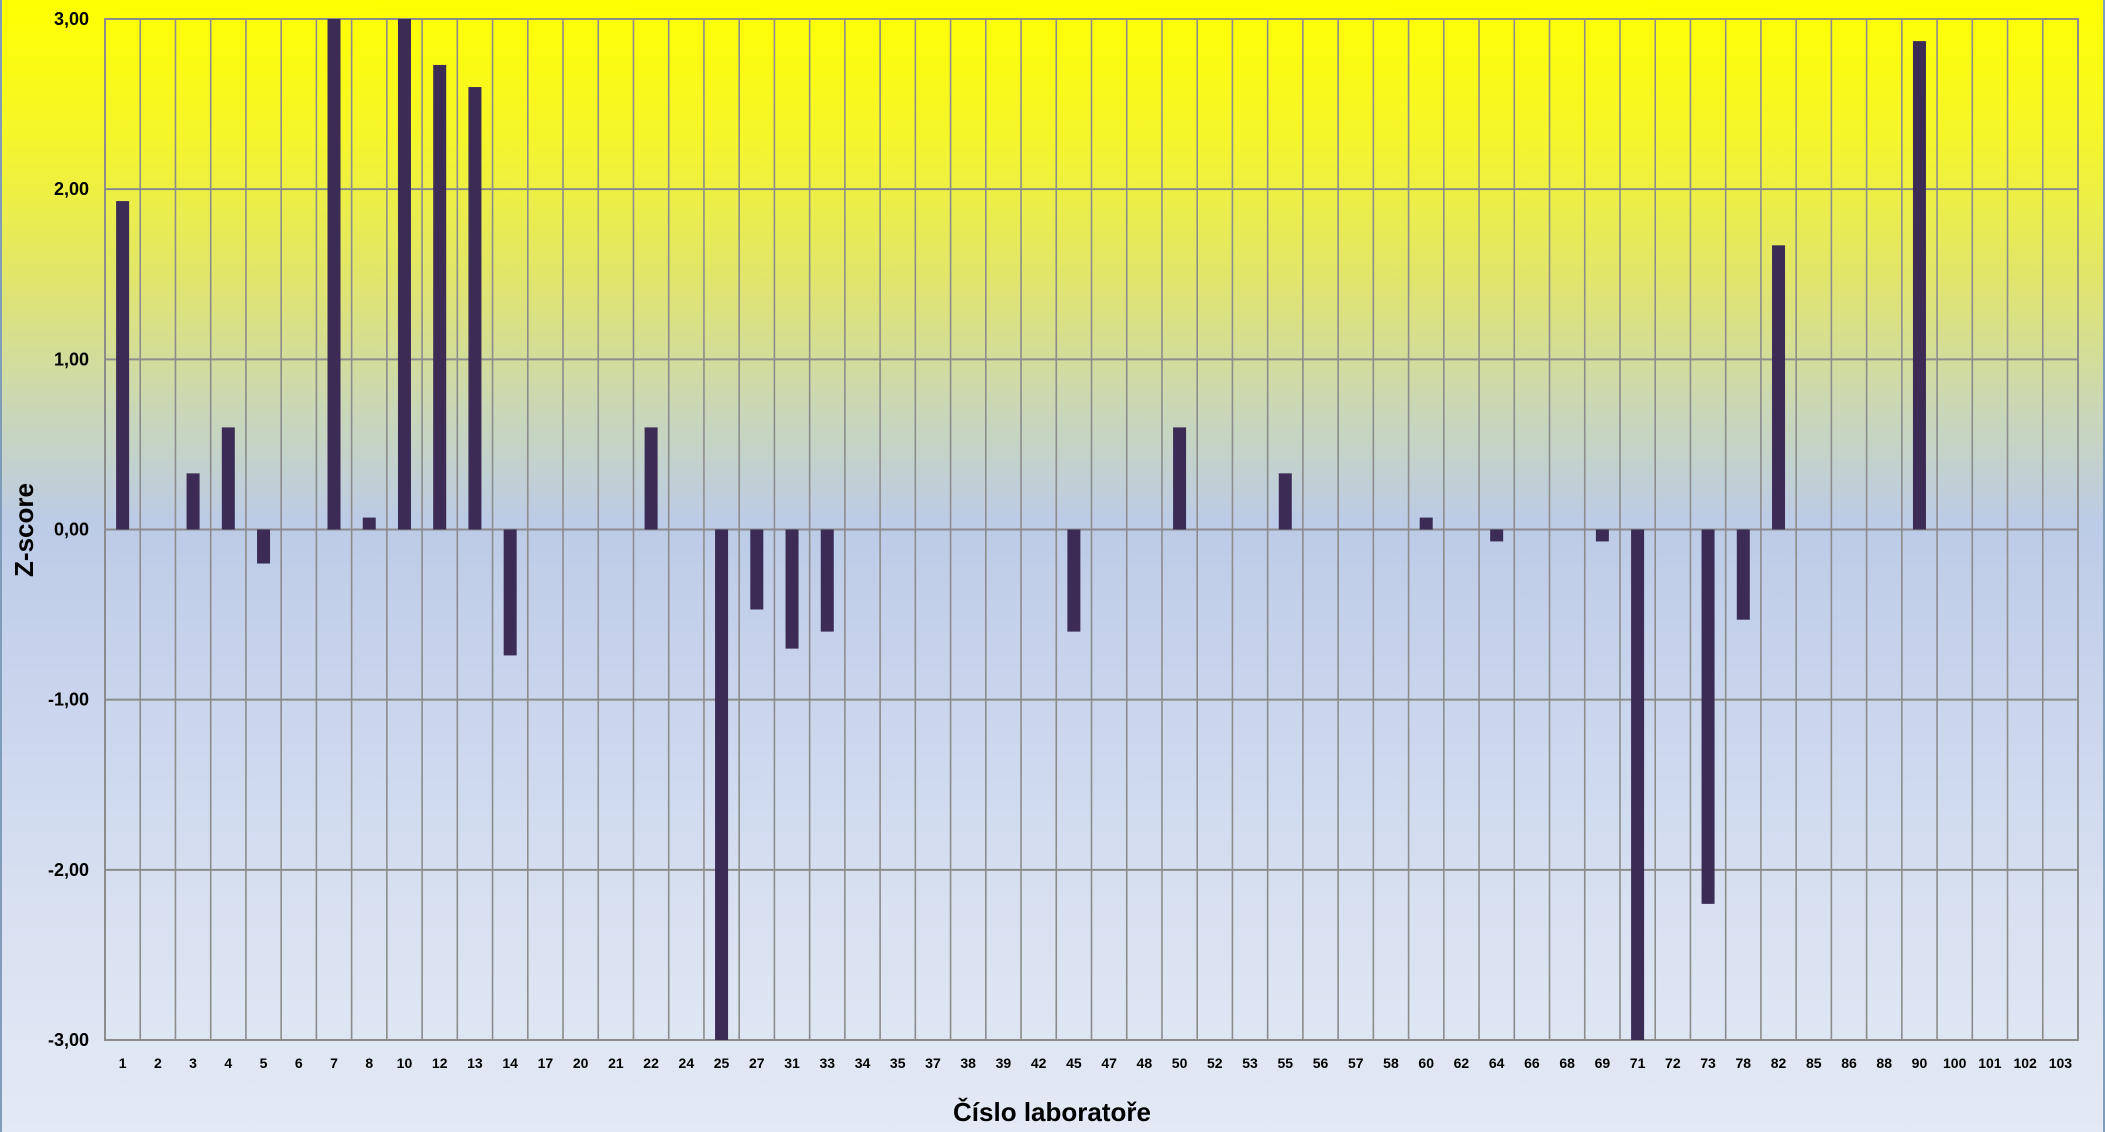 The width and height of the screenshot is (2105, 1132). Describe the element at coordinates (405, 1063) in the screenshot. I see `x-tick-label: 10` at that location.